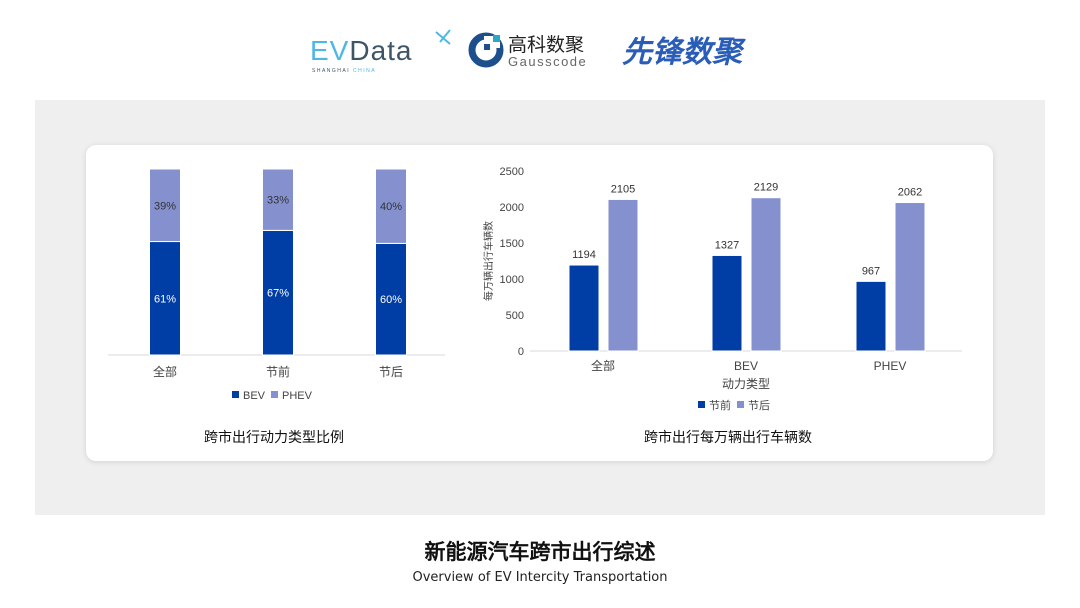  What do you see at coordinates (278, 371) in the screenshot?
I see `category-label: 节前` at bounding box center [278, 371].